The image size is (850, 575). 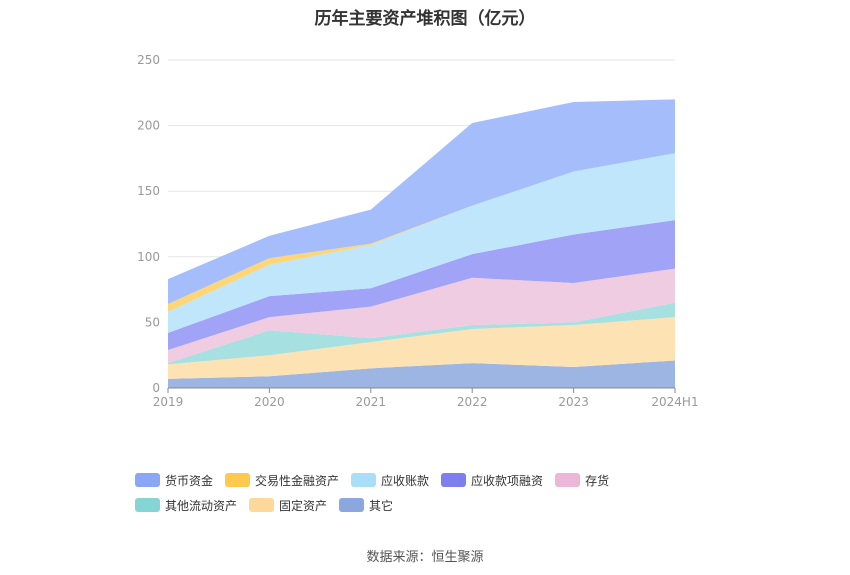 What do you see at coordinates (381, 505) in the screenshot?
I see `legend-label: 其它` at bounding box center [381, 505].